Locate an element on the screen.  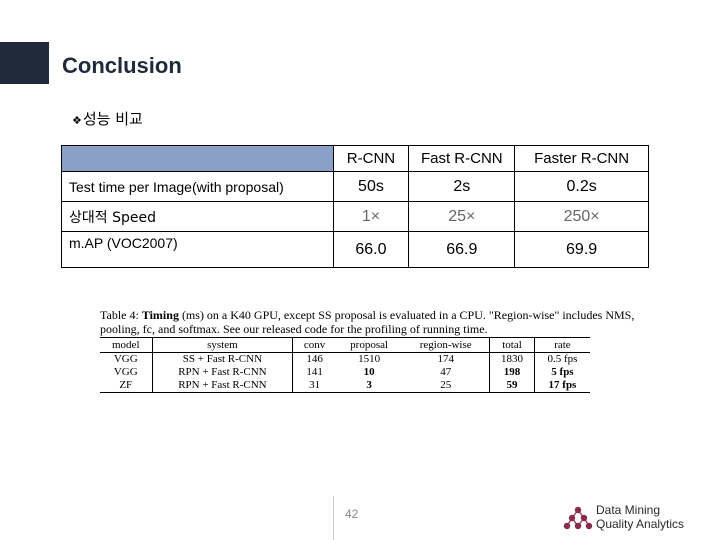
table-cell: 31 is located at coordinates (314, 386).